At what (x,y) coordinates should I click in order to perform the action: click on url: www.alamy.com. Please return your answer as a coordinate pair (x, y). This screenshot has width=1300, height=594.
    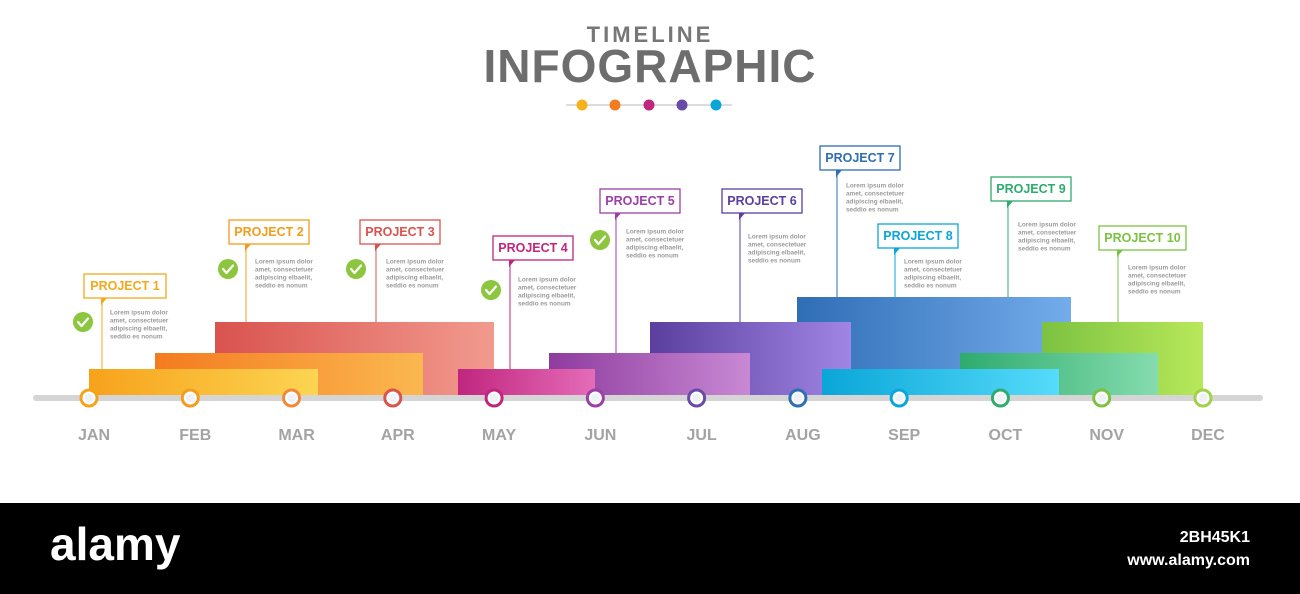
    Looking at the image, I should click on (1188, 560).